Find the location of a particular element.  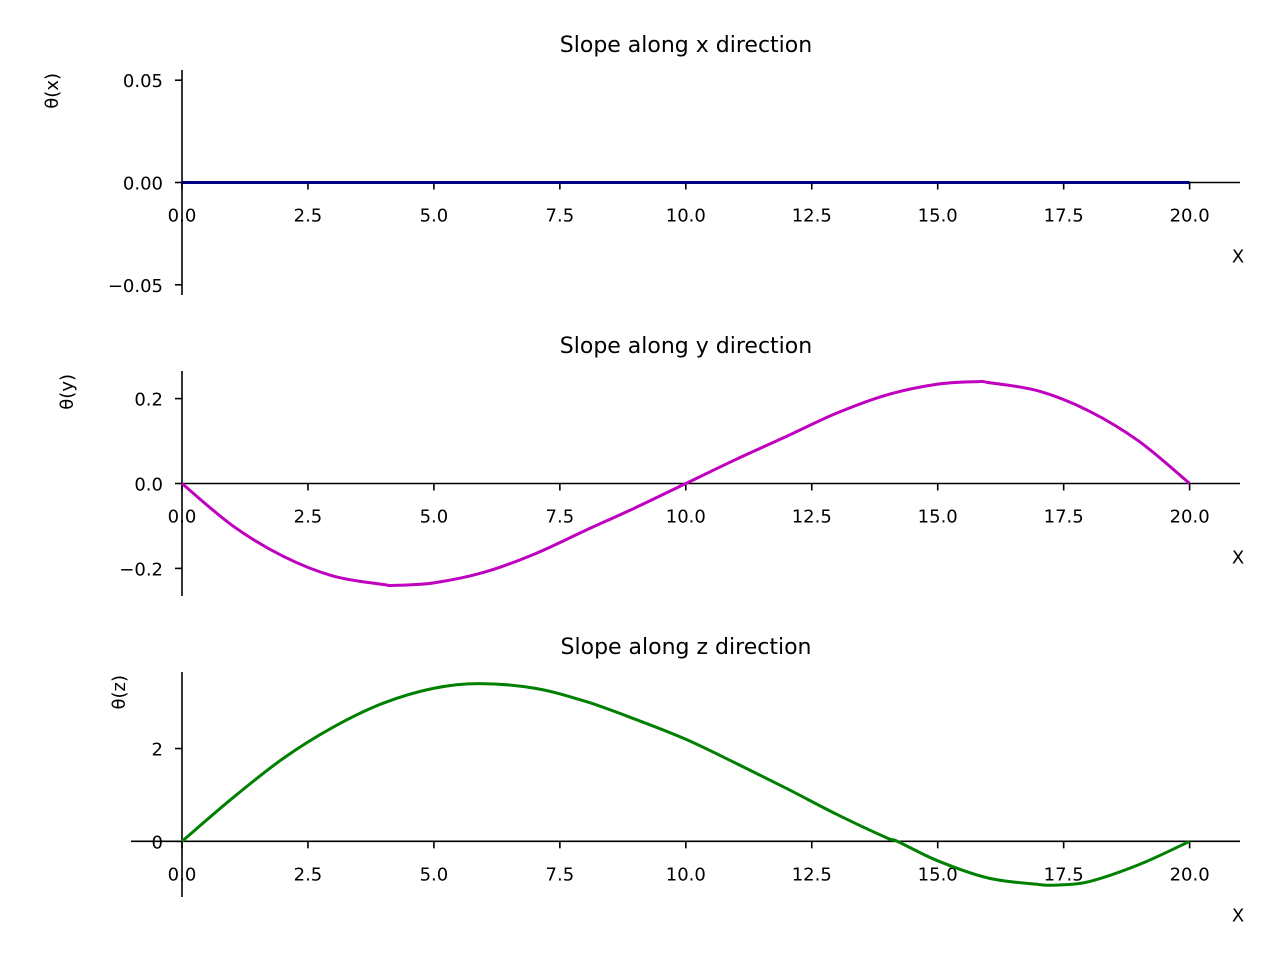

y-axis-label: θ(x) is located at coordinates (52, 91).